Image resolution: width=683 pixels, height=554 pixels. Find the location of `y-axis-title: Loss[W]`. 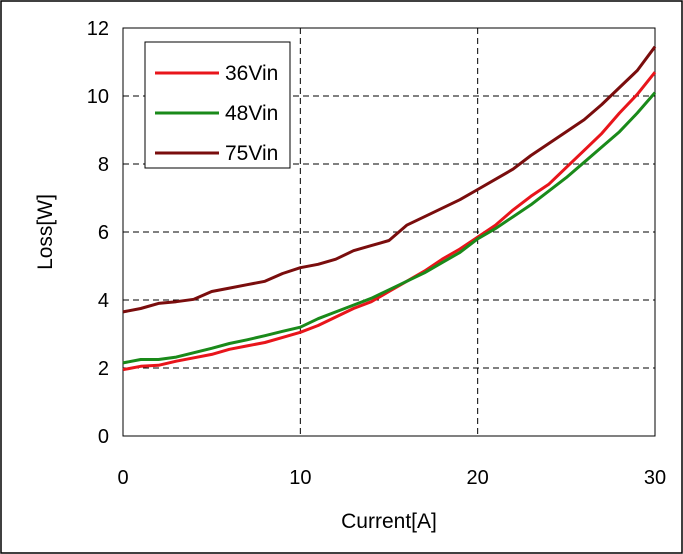

y-axis-title: Loss[W] is located at coordinates (45, 232).